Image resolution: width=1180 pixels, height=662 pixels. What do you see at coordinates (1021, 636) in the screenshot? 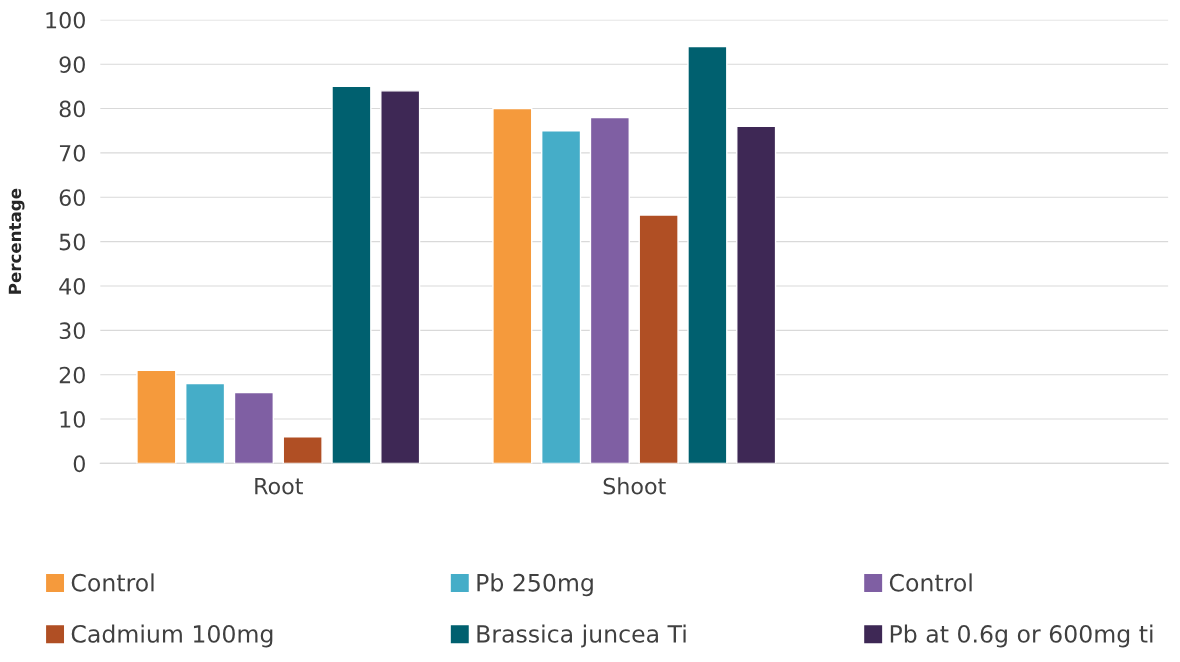
I see `legend-label: Pb at 0.6g or 600mg ti` at bounding box center [1021, 636].